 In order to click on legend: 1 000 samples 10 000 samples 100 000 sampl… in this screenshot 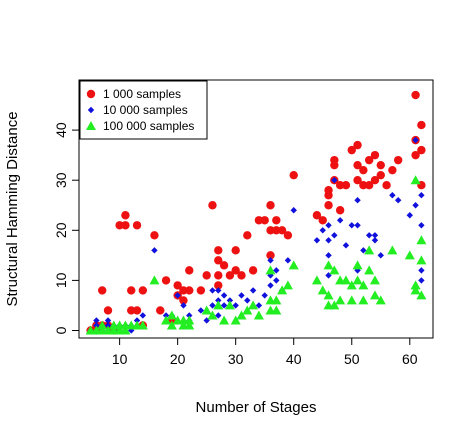, I will do `click(143, 110)`.